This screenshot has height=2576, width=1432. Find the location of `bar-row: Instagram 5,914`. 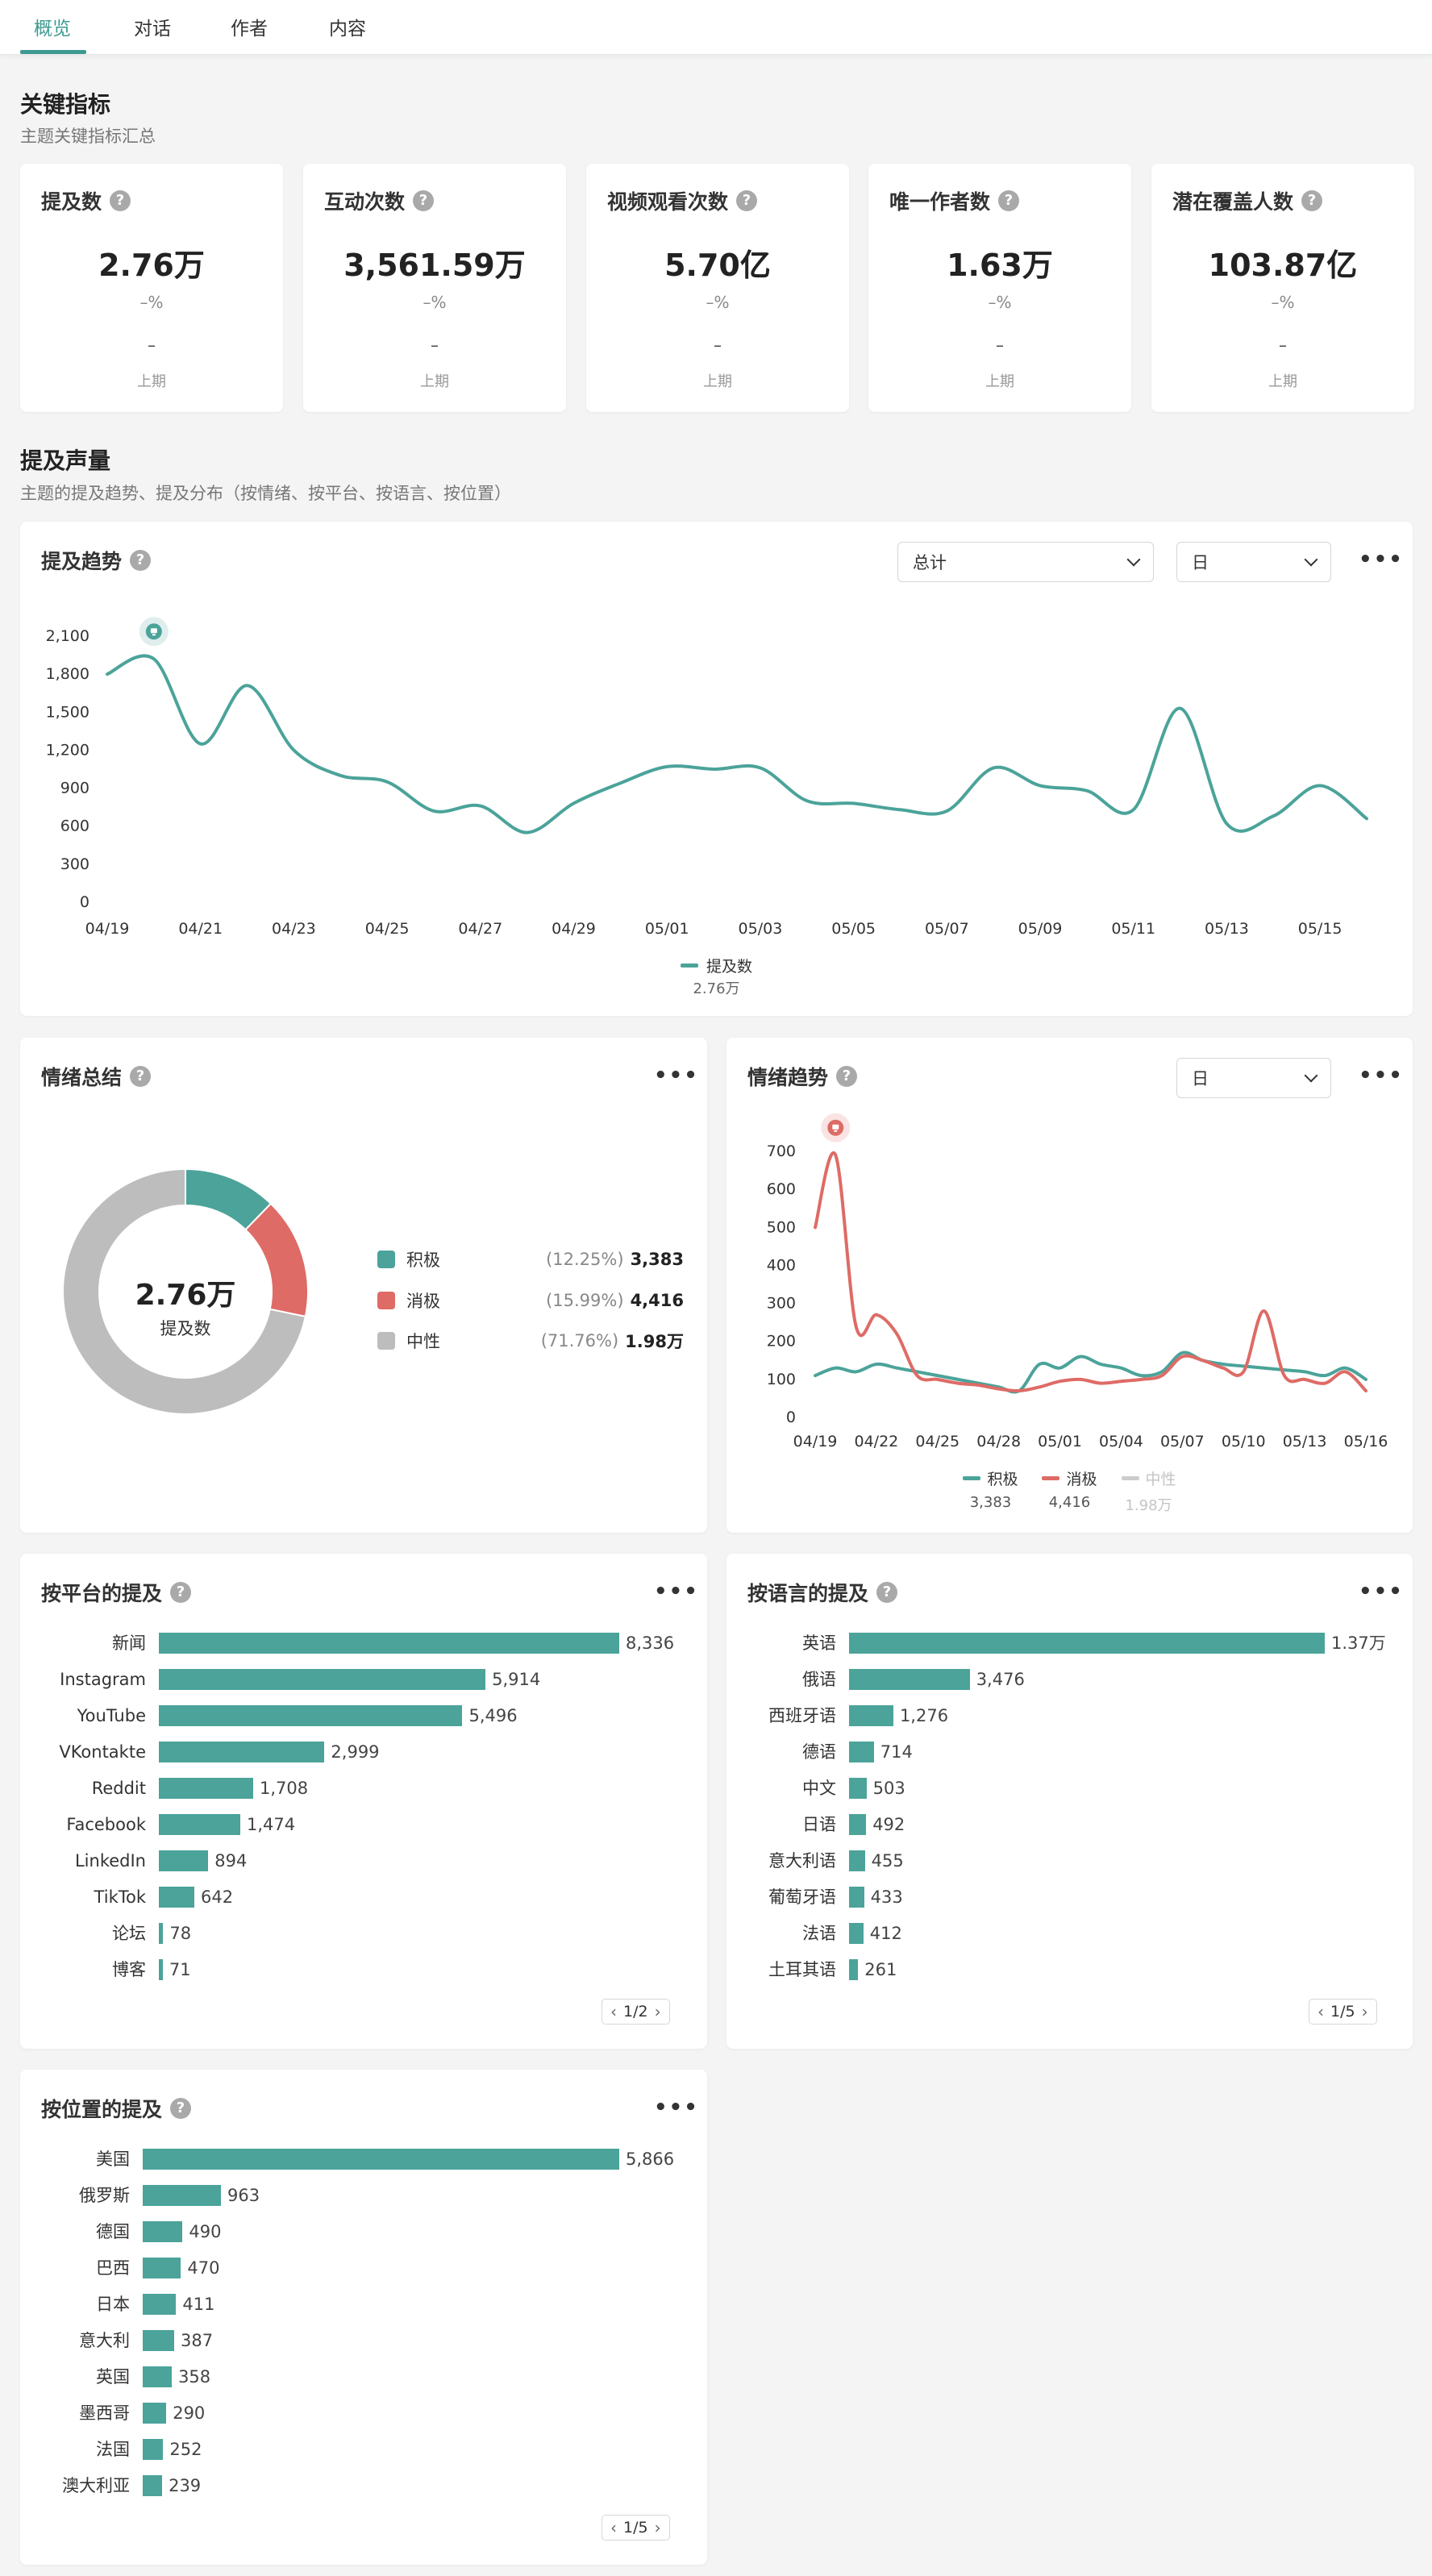

bar-row: Instagram 5,914 is located at coordinates (339, 1679).